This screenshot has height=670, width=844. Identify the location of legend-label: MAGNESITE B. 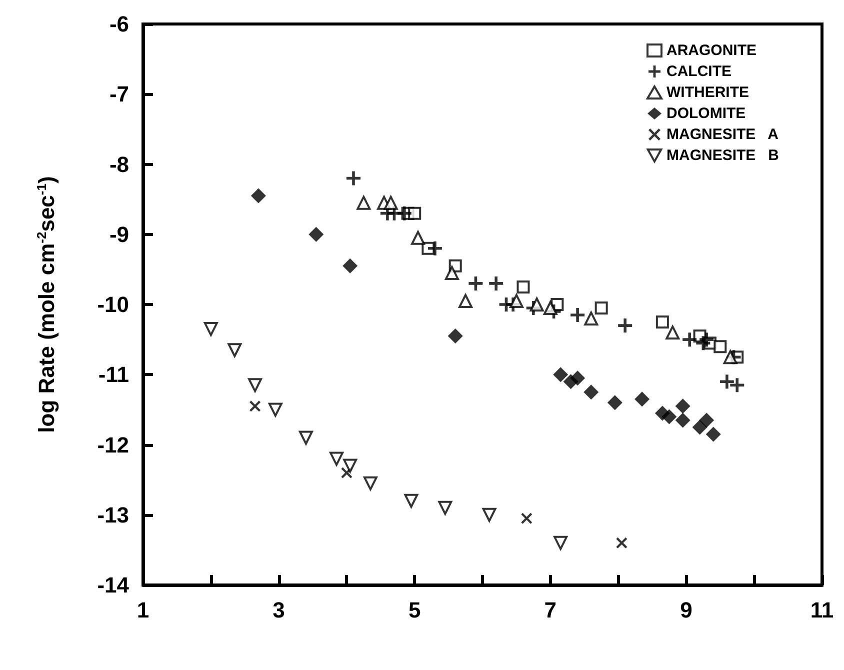
(723, 155).